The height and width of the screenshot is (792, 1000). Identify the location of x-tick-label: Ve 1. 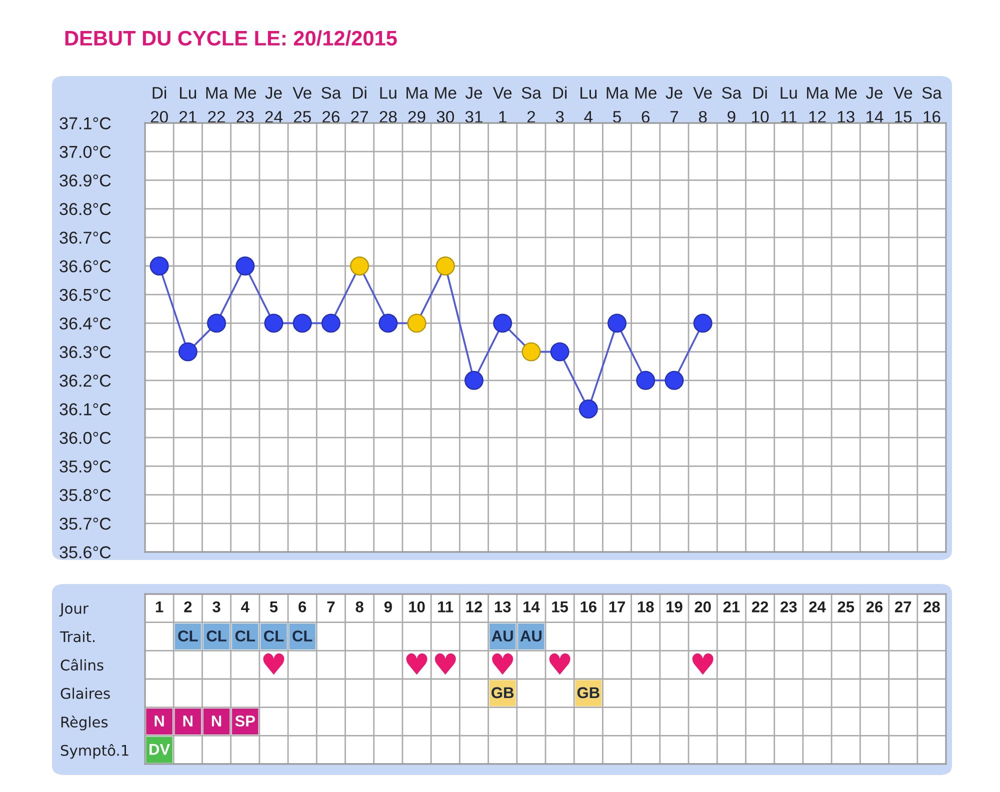
(502, 105).